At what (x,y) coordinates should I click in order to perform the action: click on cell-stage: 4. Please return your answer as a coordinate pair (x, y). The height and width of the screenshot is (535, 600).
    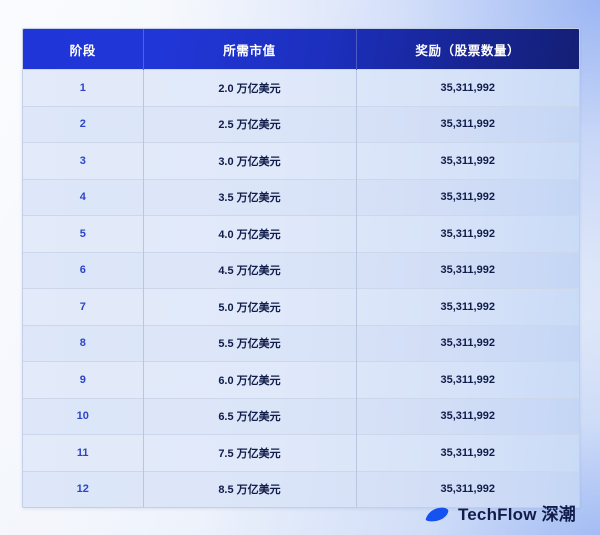
    Looking at the image, I should click on (83, 197).